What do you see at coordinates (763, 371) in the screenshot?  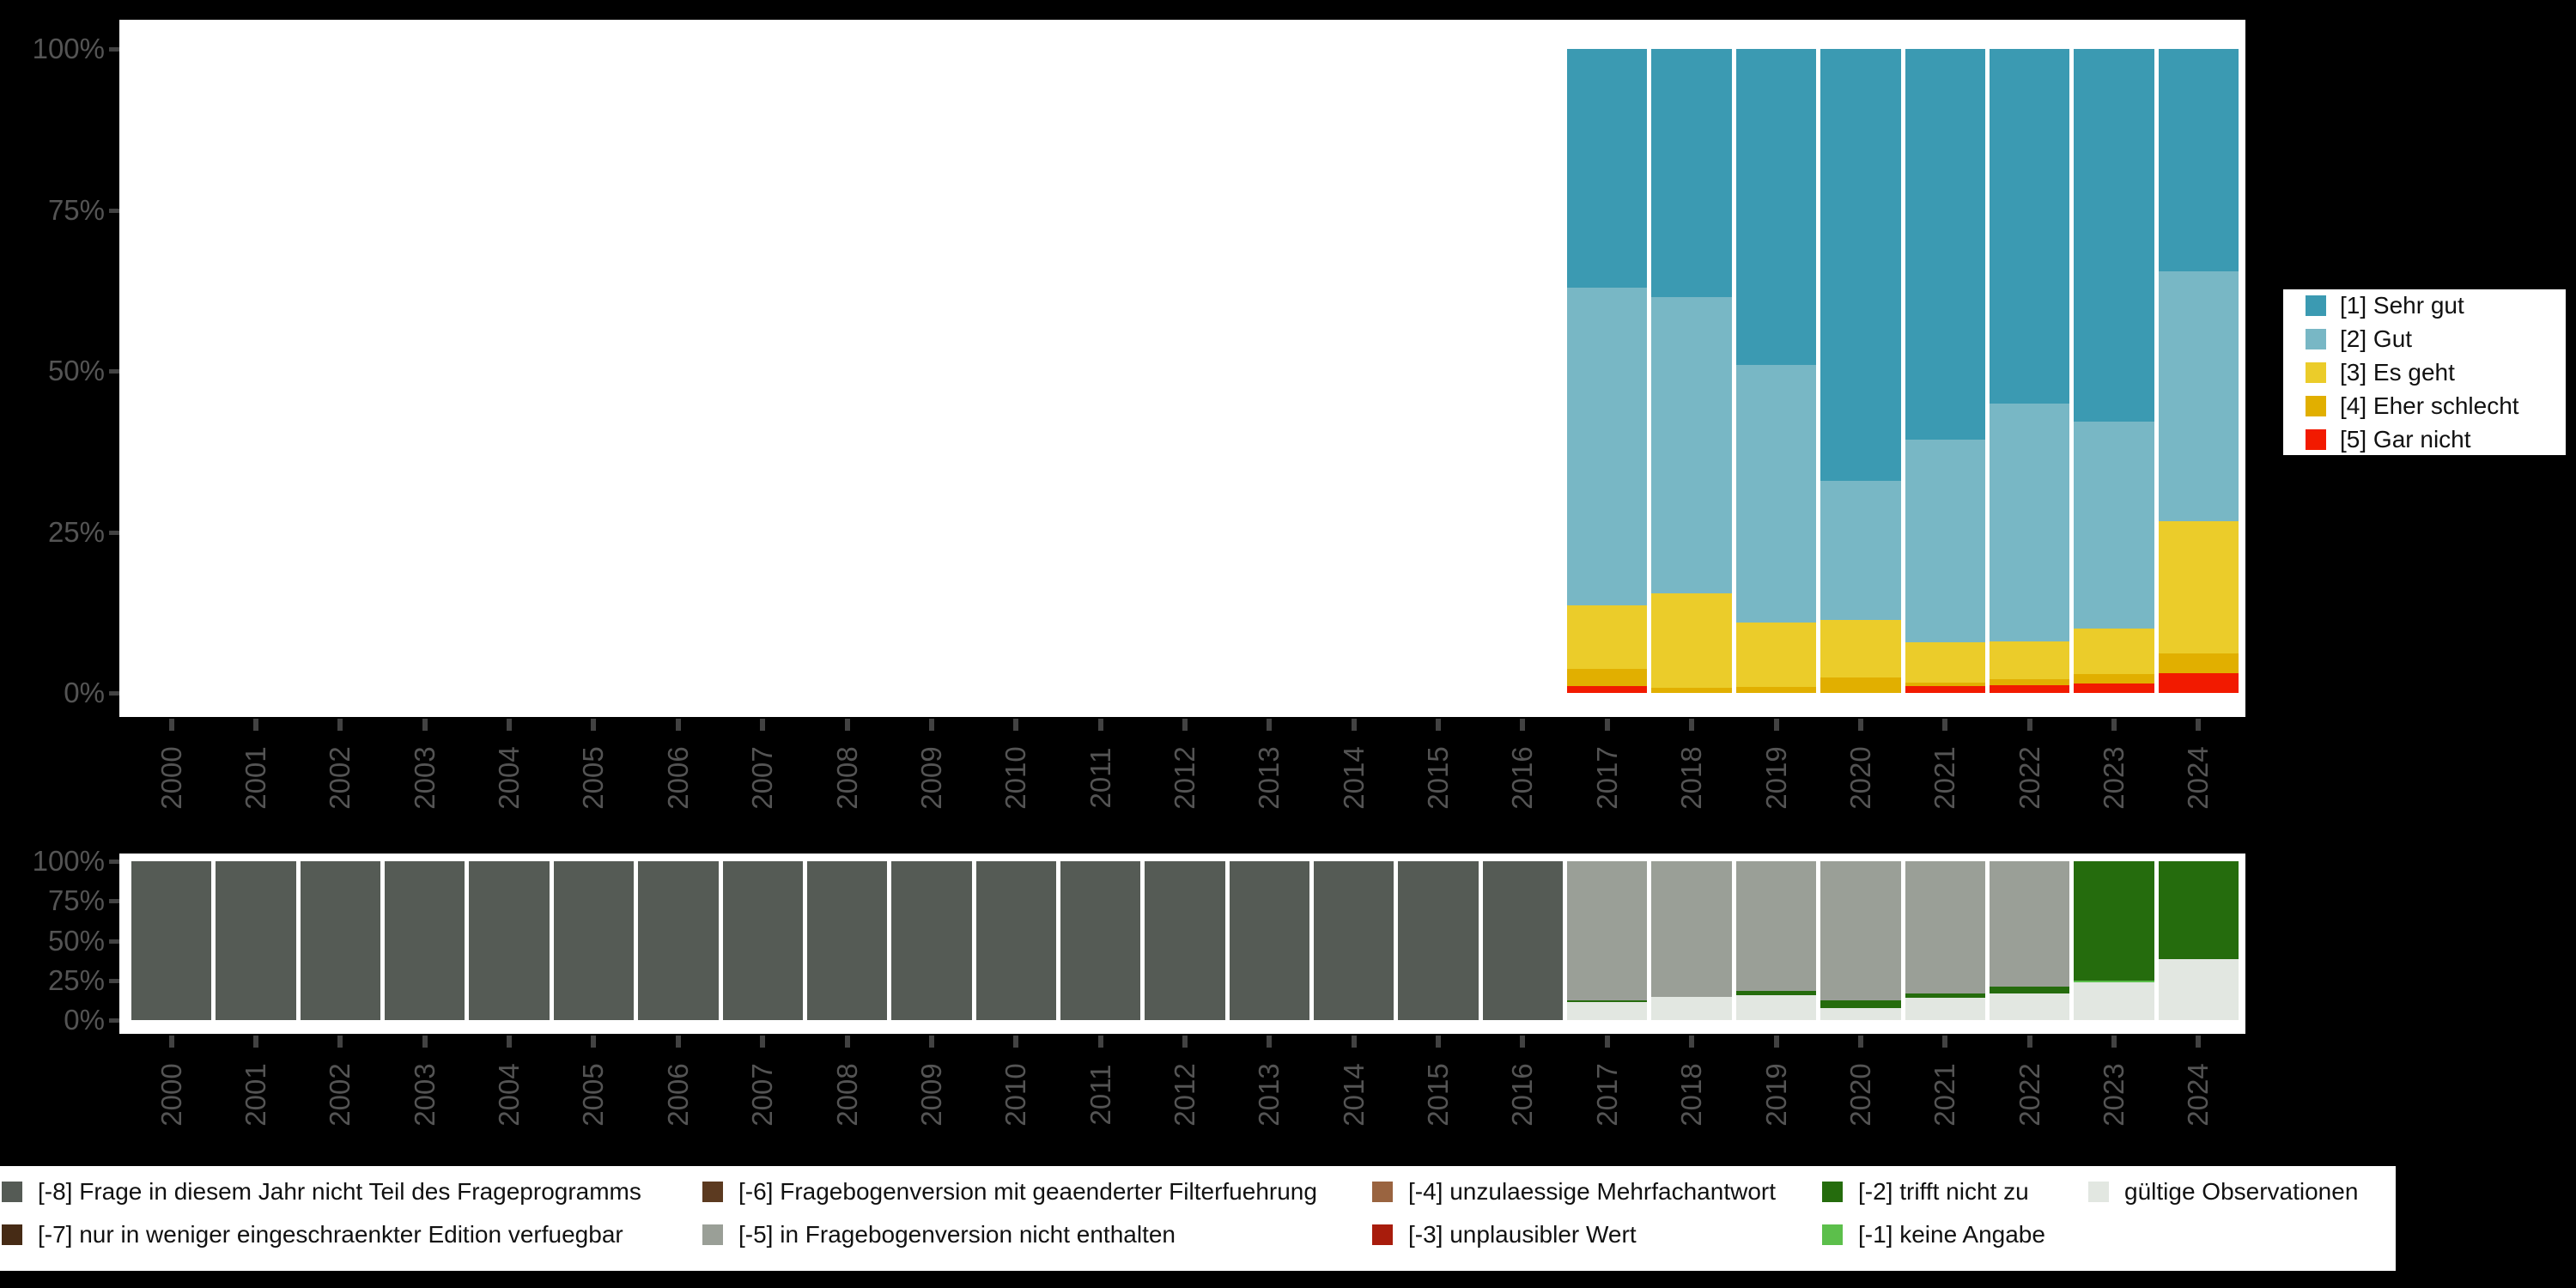 I see `bar-2007` at bounding box center [763, 371].